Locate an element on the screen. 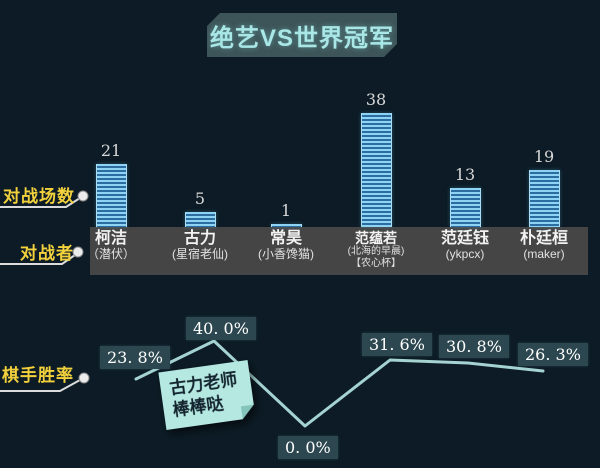 The width and height of the screenshot is (600, 468). bar-value-label: 21 is located at coordinates (111, 150).